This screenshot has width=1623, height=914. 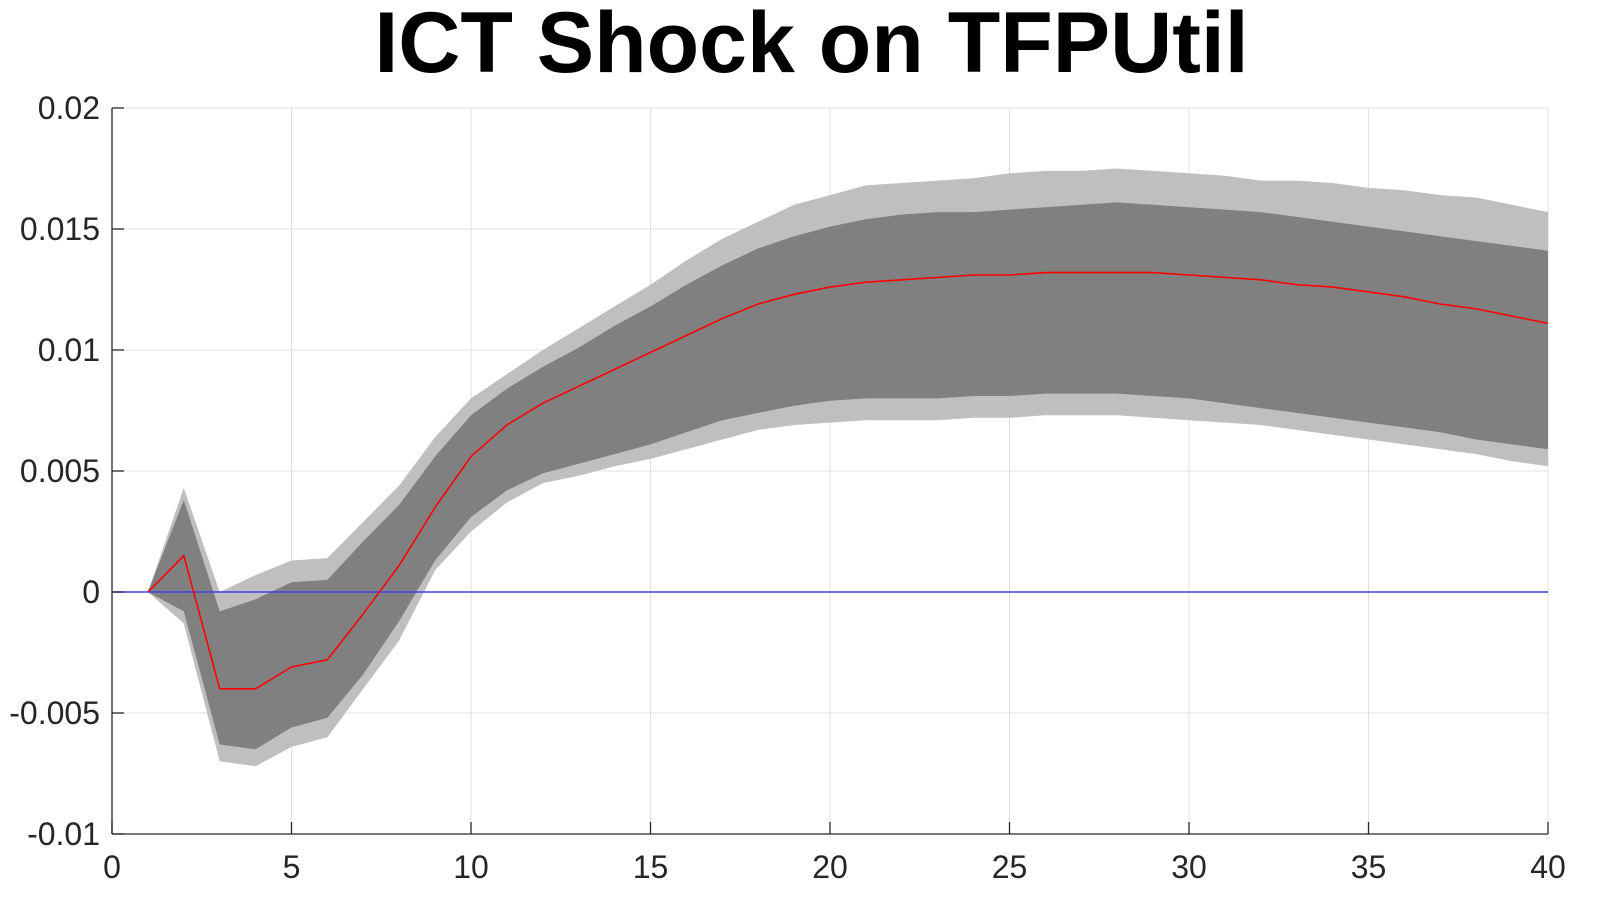 What do you see at coordinates (811, 45) in the screenshot?
I see `chart-title: ICT Shock on TFPUtil` at bounding box center [811, 45].